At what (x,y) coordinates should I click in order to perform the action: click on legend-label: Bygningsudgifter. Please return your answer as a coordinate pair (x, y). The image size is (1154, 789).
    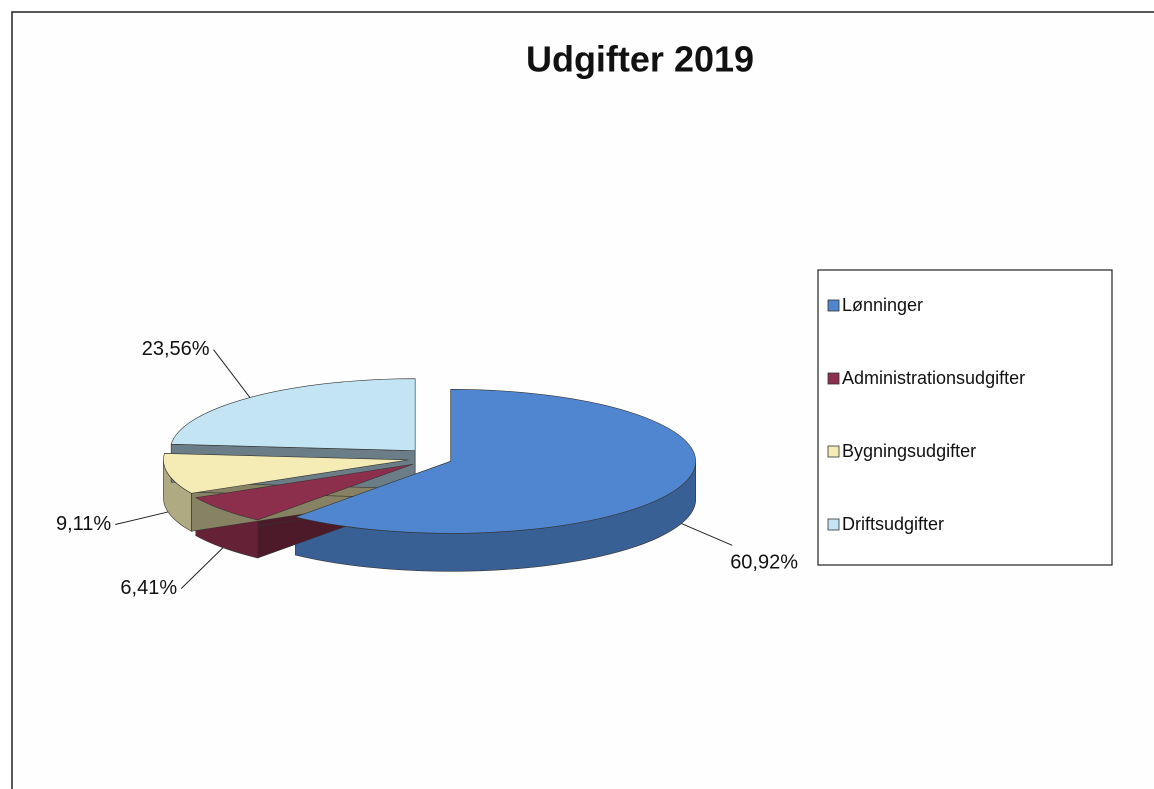
    Looking at the image, I should click on (909, 451).